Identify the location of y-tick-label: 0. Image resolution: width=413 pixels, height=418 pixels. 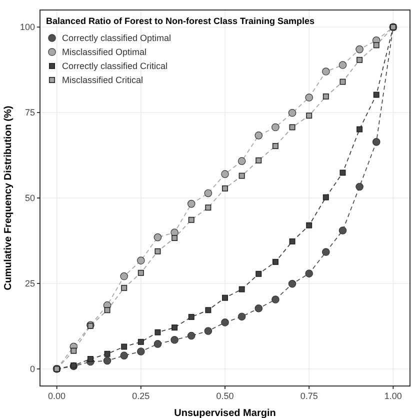
(32, 369).